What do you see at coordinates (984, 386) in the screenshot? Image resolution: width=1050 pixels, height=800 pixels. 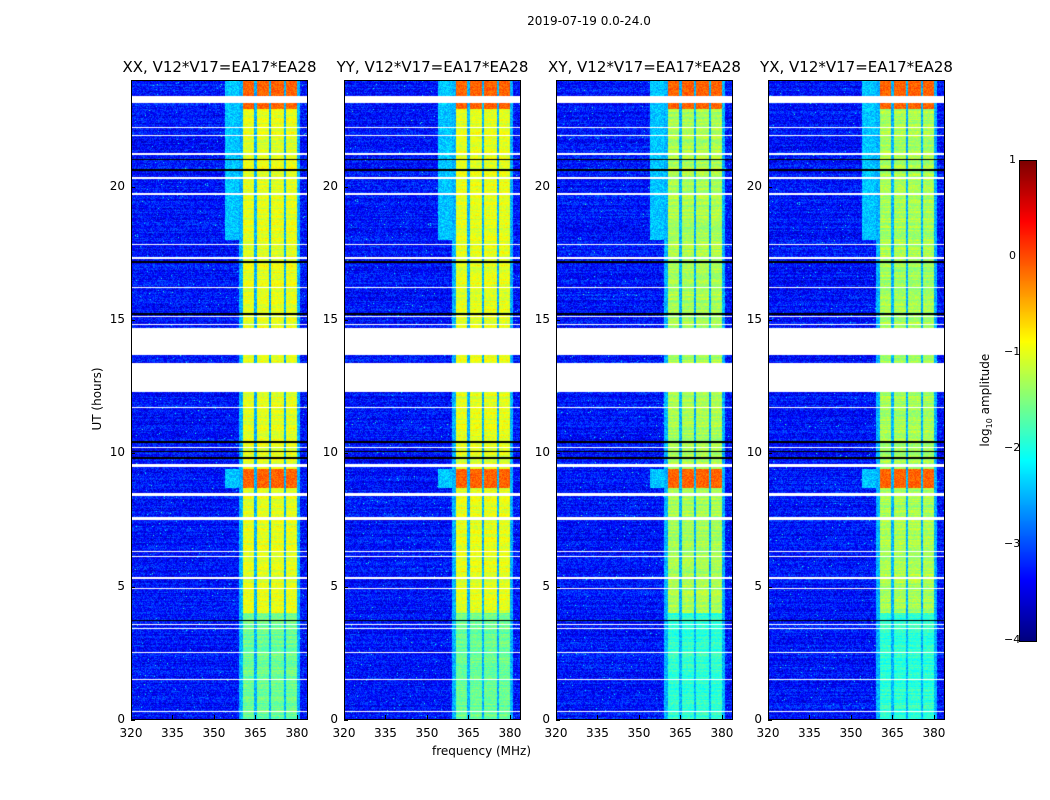 I see `colorbar-label-rest: amplitude` at bounding box center [984, 386].